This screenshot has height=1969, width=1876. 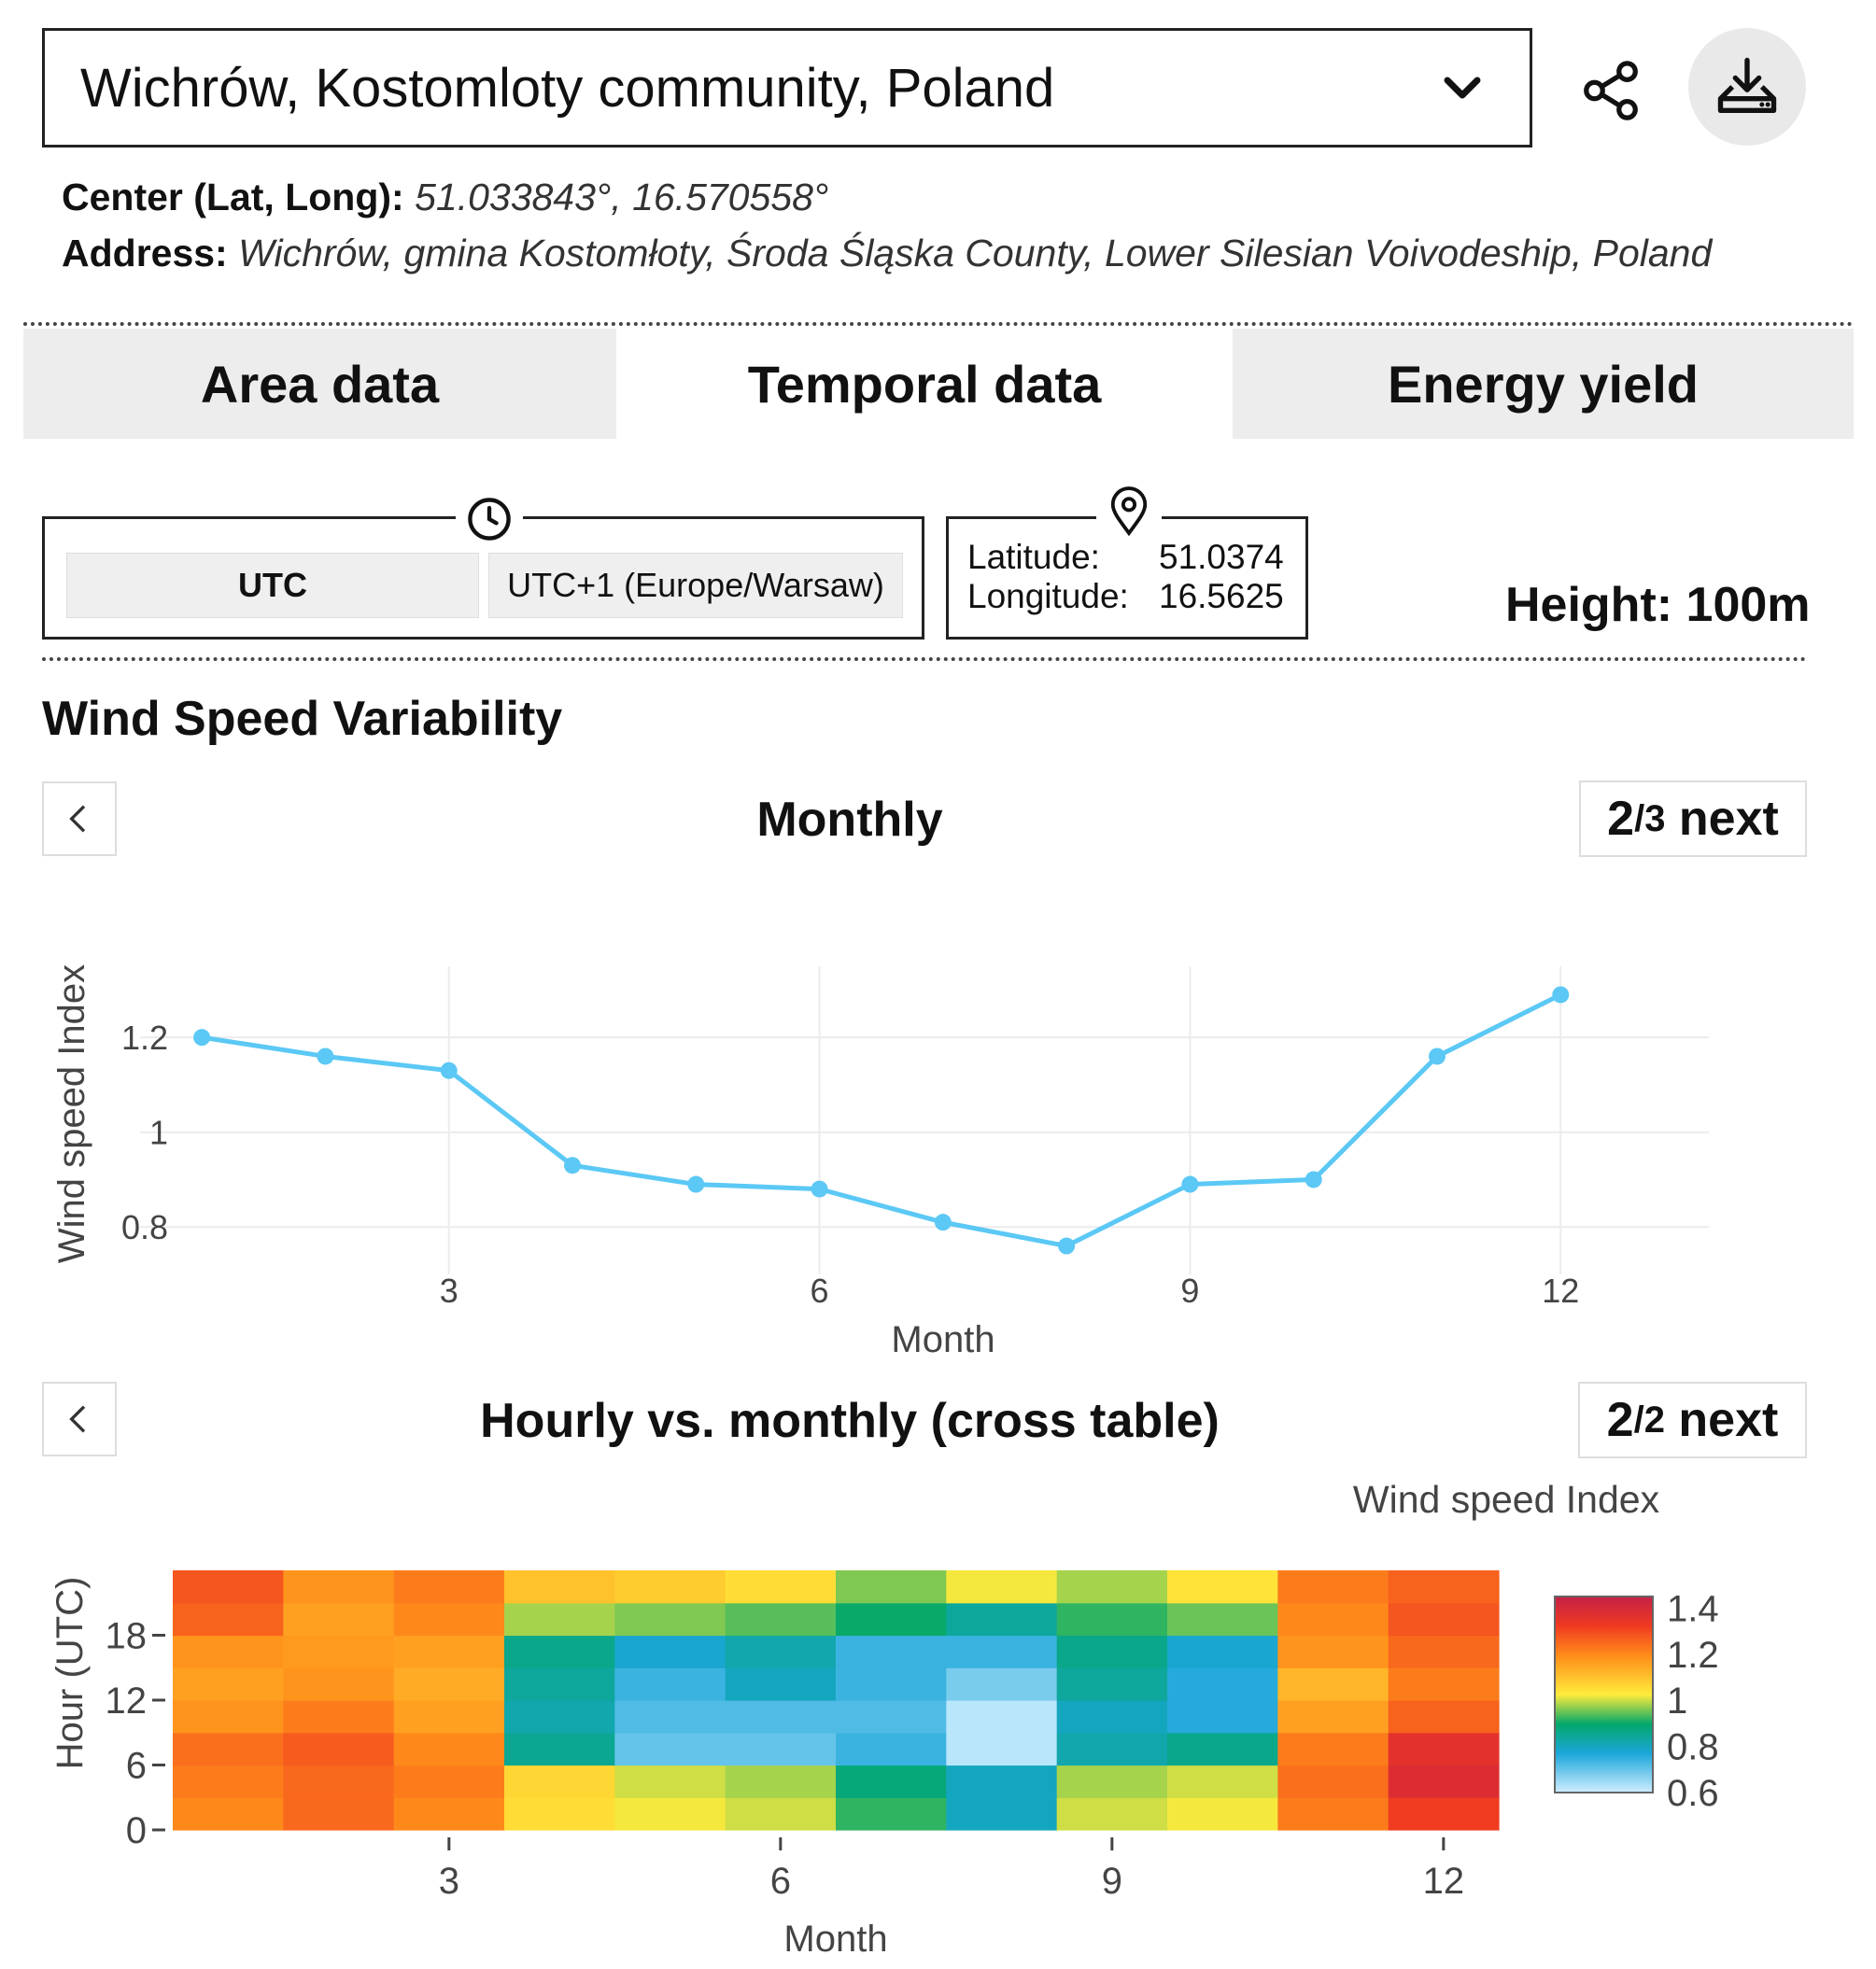 I want to click on cross-next-label: next, so click(x=1728, y=1420).